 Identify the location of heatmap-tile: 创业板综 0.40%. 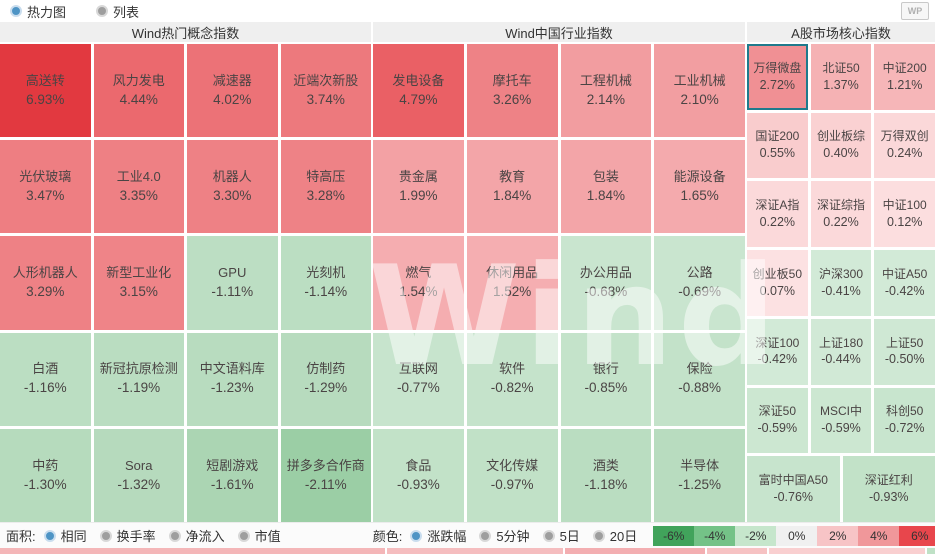
(841, 145).